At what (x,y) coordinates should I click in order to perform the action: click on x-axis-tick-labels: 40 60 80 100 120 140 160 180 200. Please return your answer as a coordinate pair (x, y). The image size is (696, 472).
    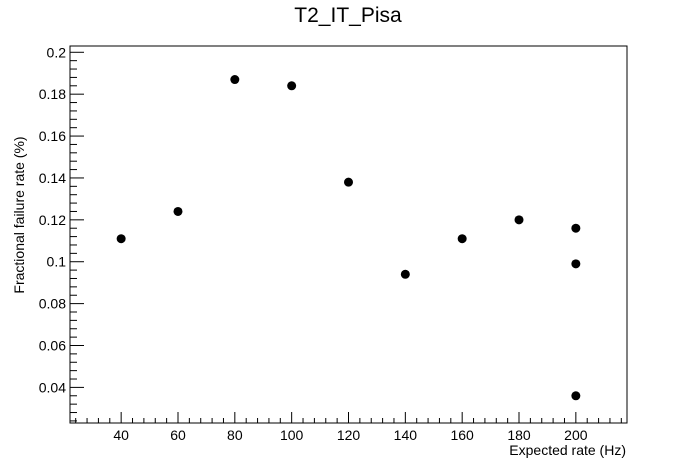
    Looking at the image, I should click on (350, 435).